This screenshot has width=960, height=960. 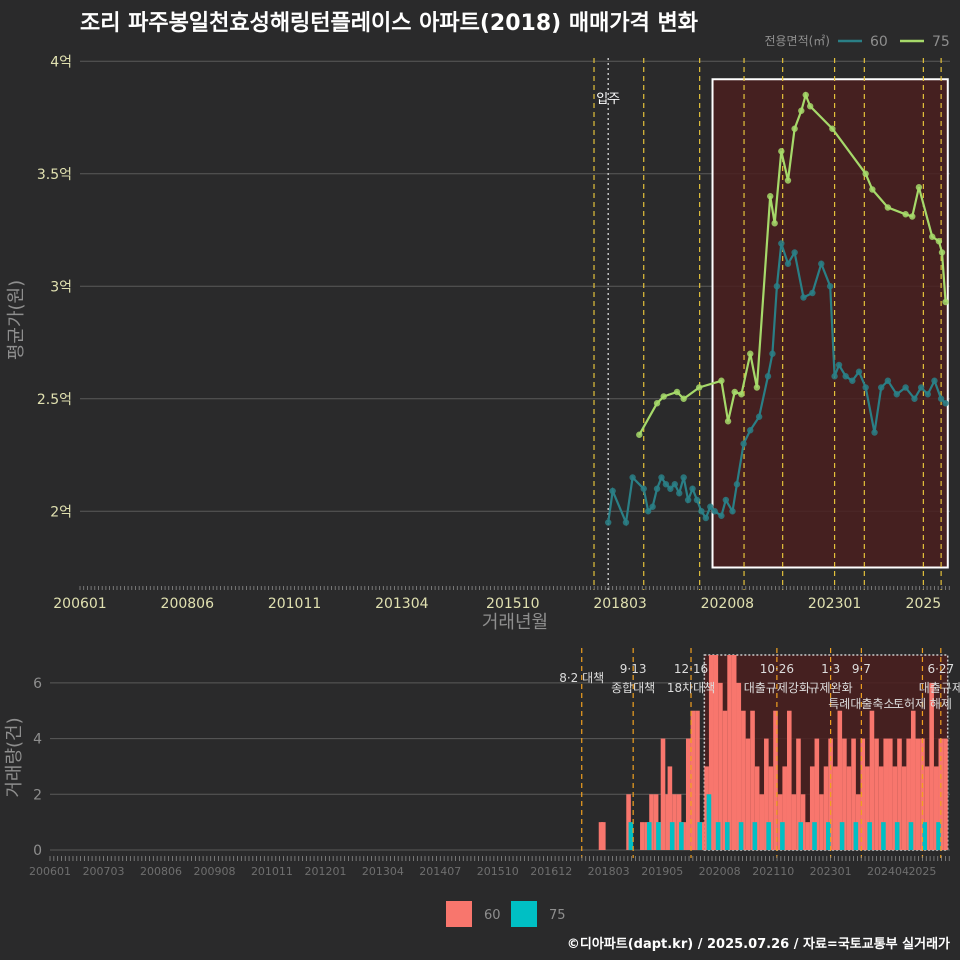 What do you see at coordinates (831, 688) in the screenshot?
I see `policy-name-label: 규제완화` at bounding box center [831, 688].